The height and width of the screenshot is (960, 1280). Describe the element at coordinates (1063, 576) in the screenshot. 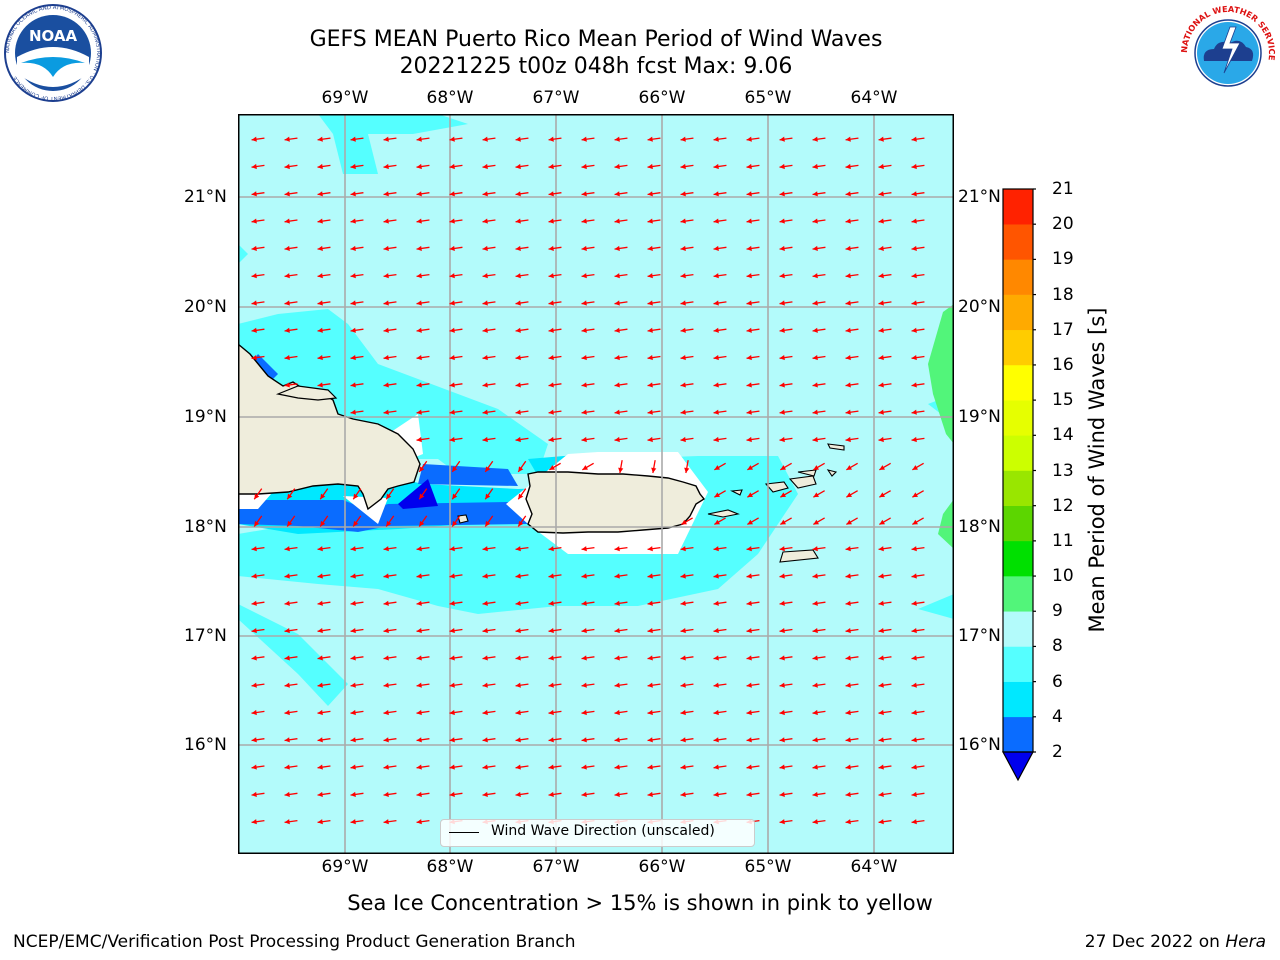

I see `colorbar-tick-label: 10` at that location.